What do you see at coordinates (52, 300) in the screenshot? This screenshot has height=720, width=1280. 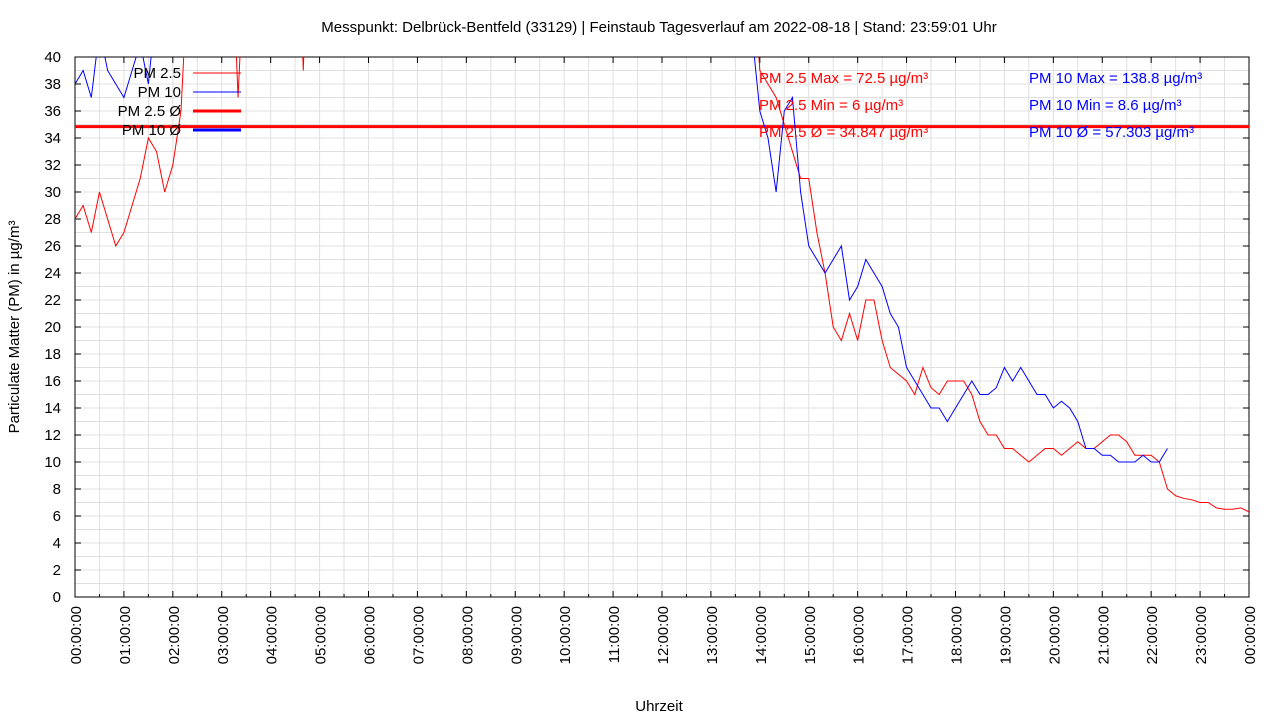 I see `y-tick-label: 22` at bounding box center [52, 300].